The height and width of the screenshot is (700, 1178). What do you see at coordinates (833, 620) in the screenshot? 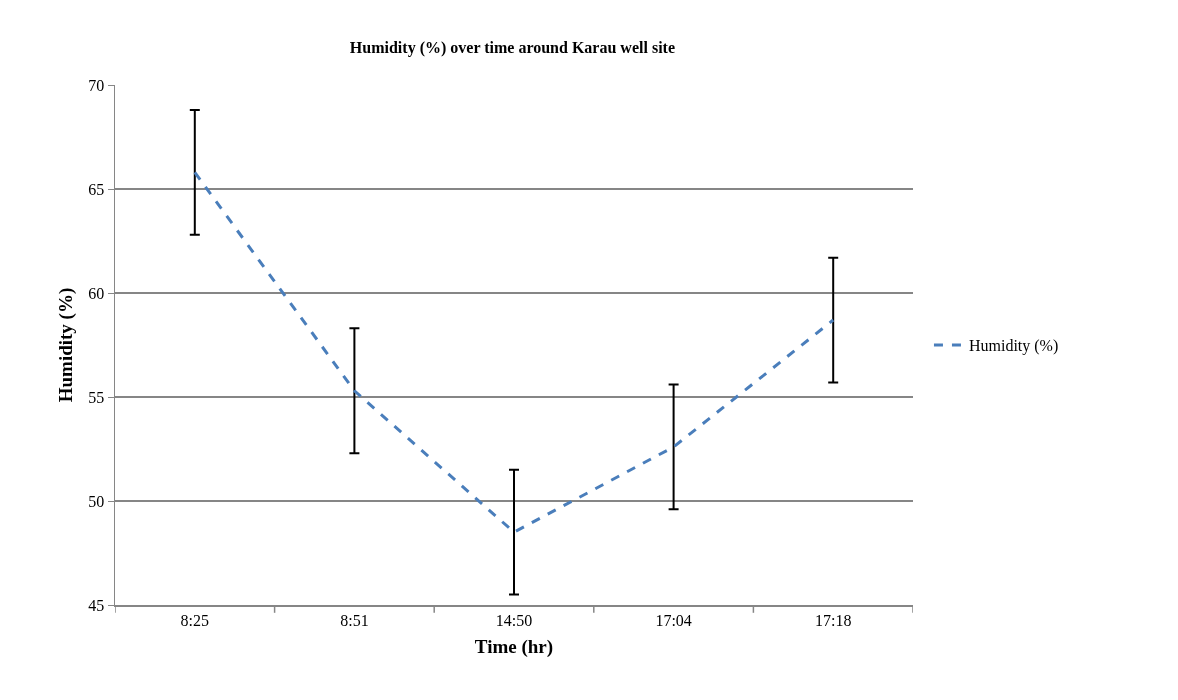
I see `x-tick-label: 17:18` at bounding box center [833, 620].